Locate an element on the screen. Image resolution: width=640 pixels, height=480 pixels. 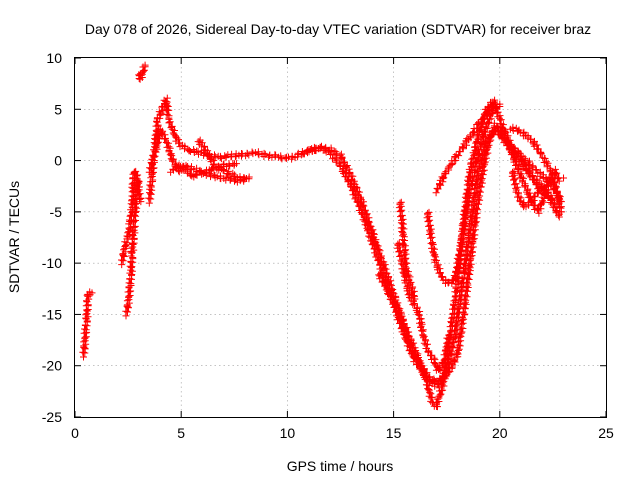
series-seg16 is located at coordinates (535, 169).